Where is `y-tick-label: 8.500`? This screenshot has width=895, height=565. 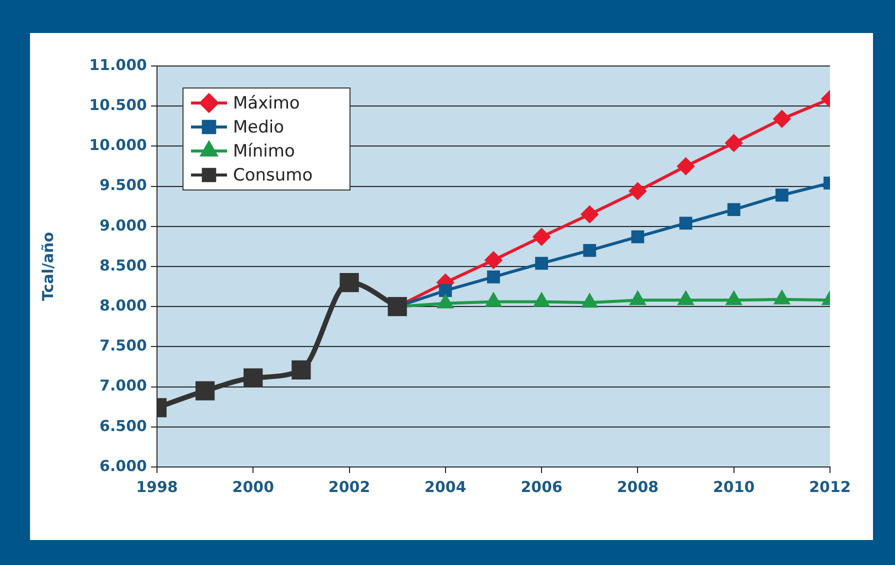 y-tick-label: 8.500 is located at coordinates (123, 265).